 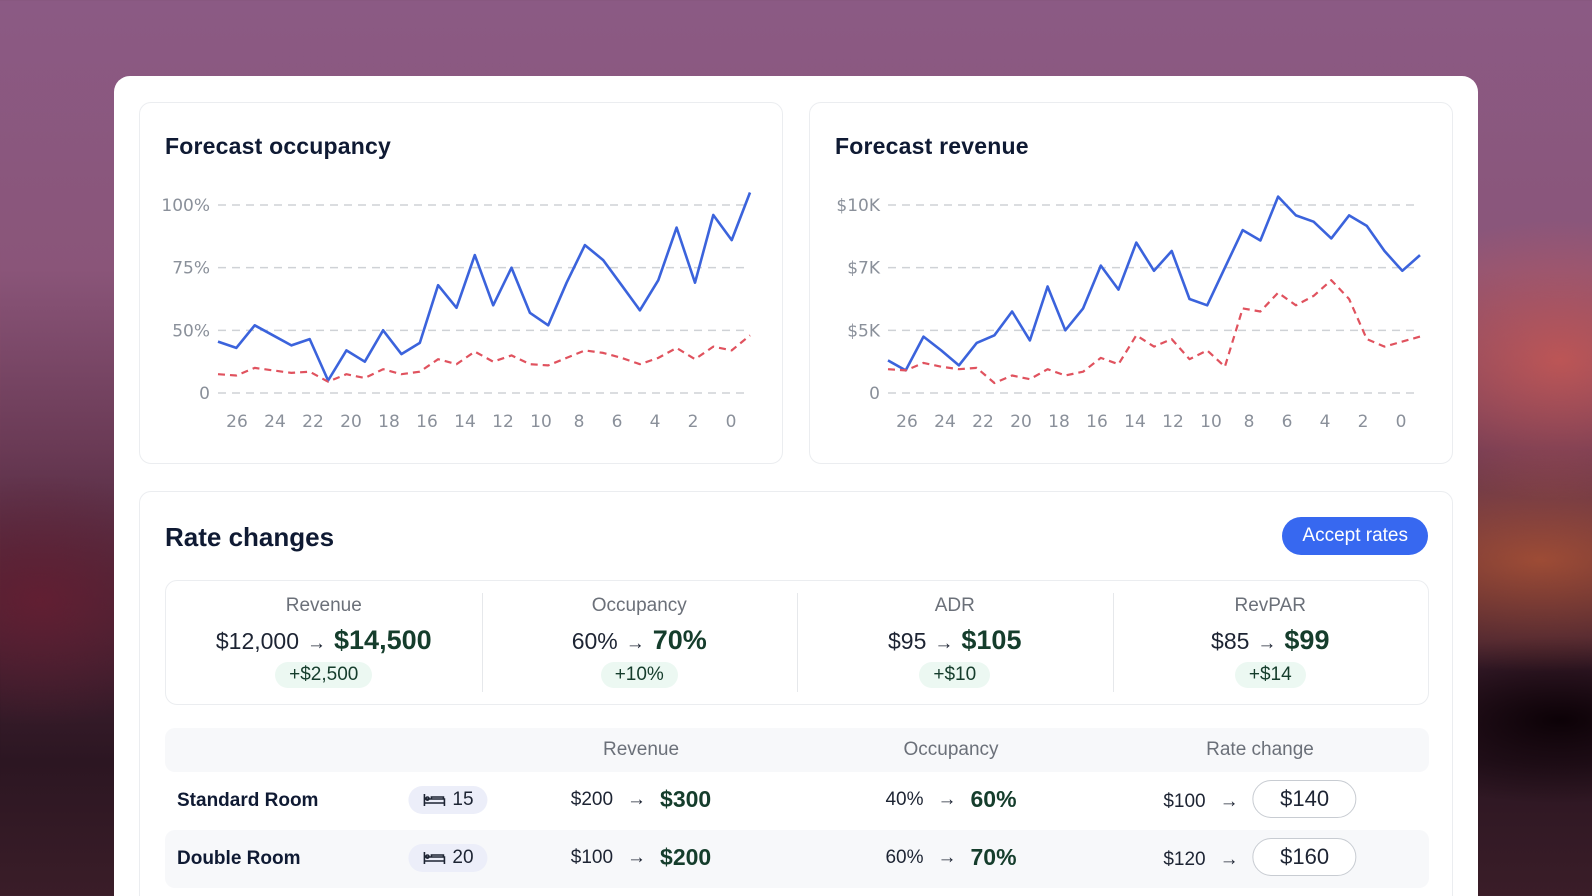 What do you see at coordinates (955, 642) in the screenshot?
I see `metric-adr: ADR $95 → $105 +$10` at bounding box center [955, 642].